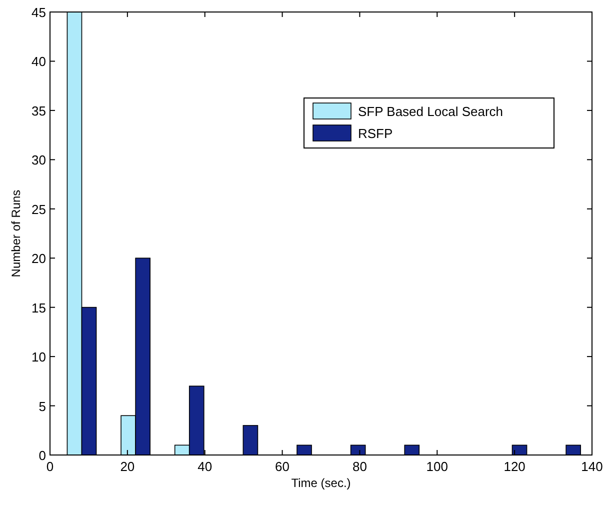 The height and width of the screenshot is (527, 610). Describe the element at coordinates (431, 111) in the screenshot. I see `legend-label: SFP Based Local Search` at that location.